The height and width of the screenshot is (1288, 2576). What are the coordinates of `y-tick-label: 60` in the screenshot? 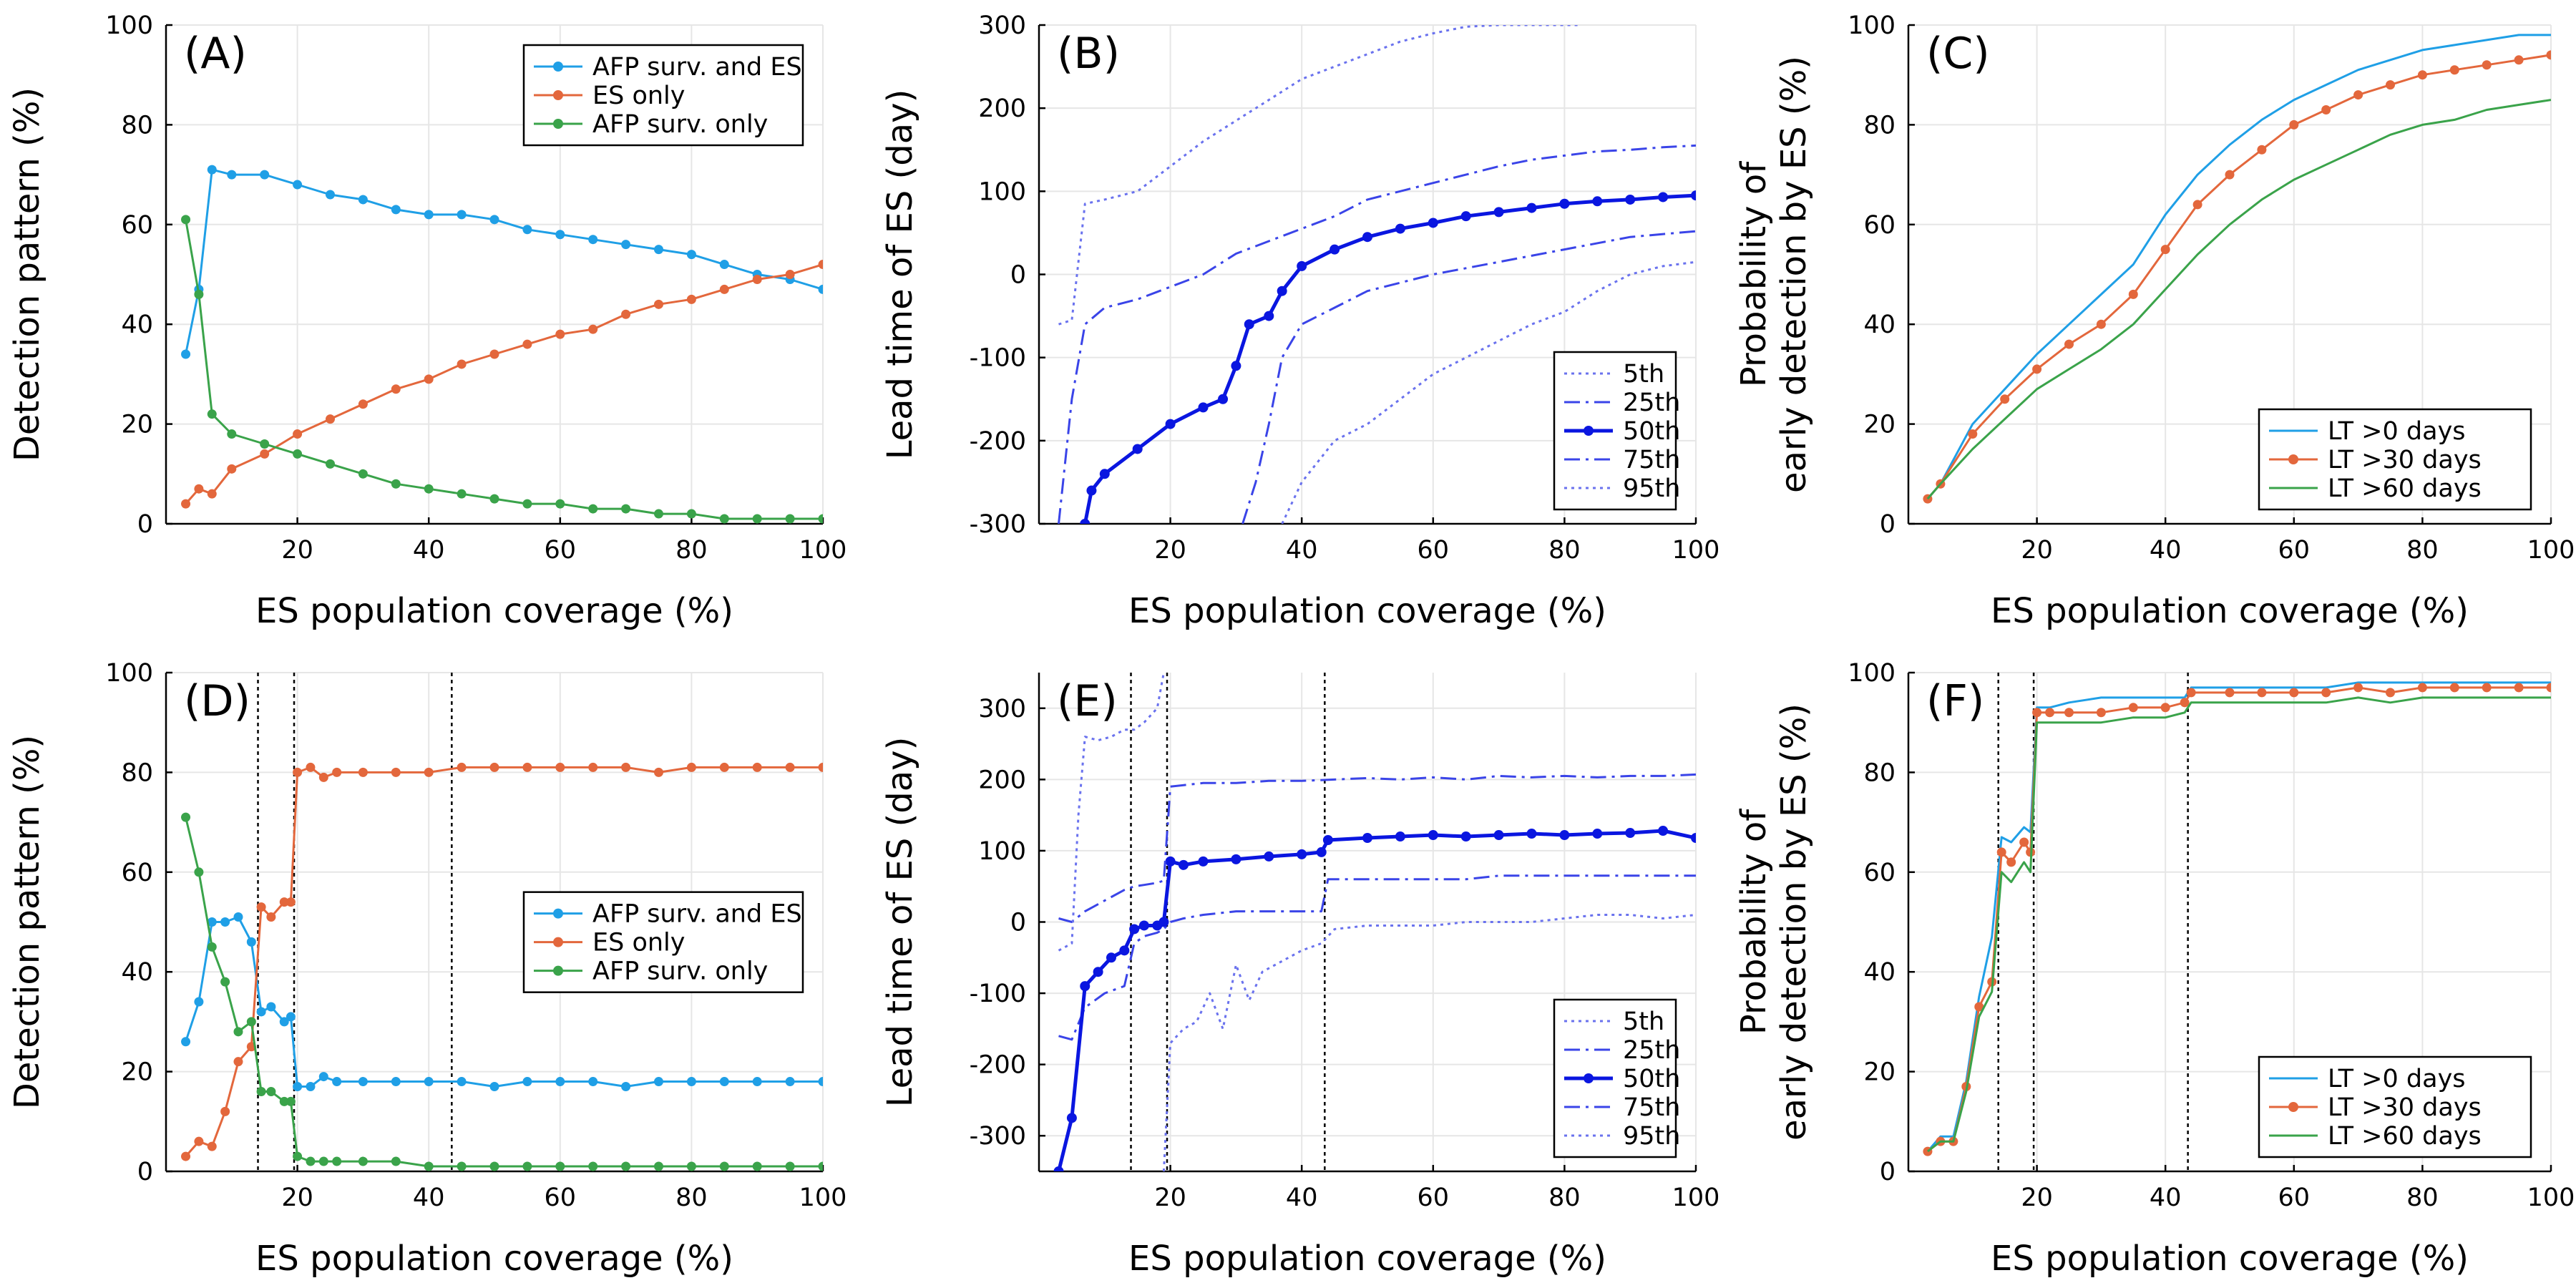 It's located at (1879, 226).